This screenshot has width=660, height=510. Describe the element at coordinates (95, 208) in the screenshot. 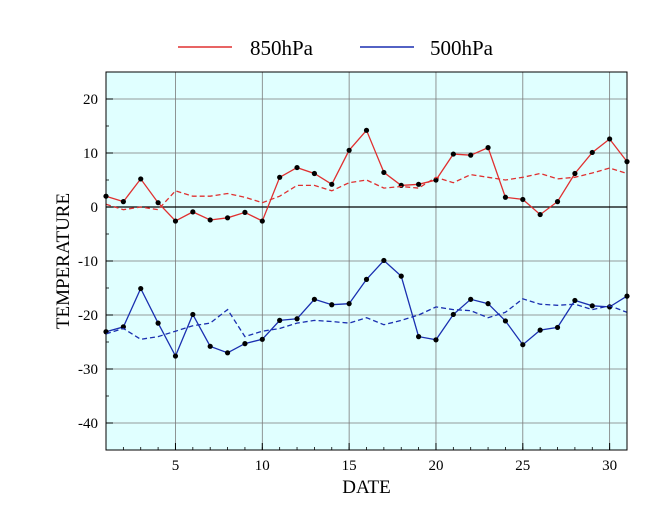

I see `y-tick-label: 0` at that location.